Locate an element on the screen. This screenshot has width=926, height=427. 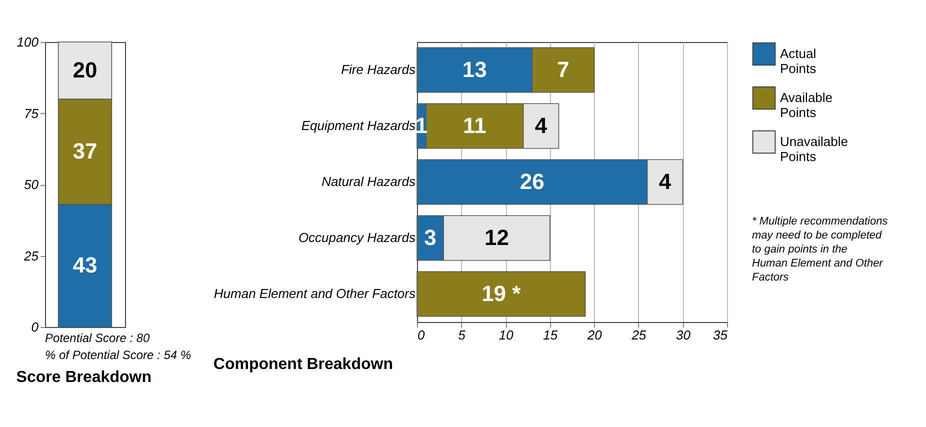
x-tick-label: 10 is located at coordinates (506, 335).